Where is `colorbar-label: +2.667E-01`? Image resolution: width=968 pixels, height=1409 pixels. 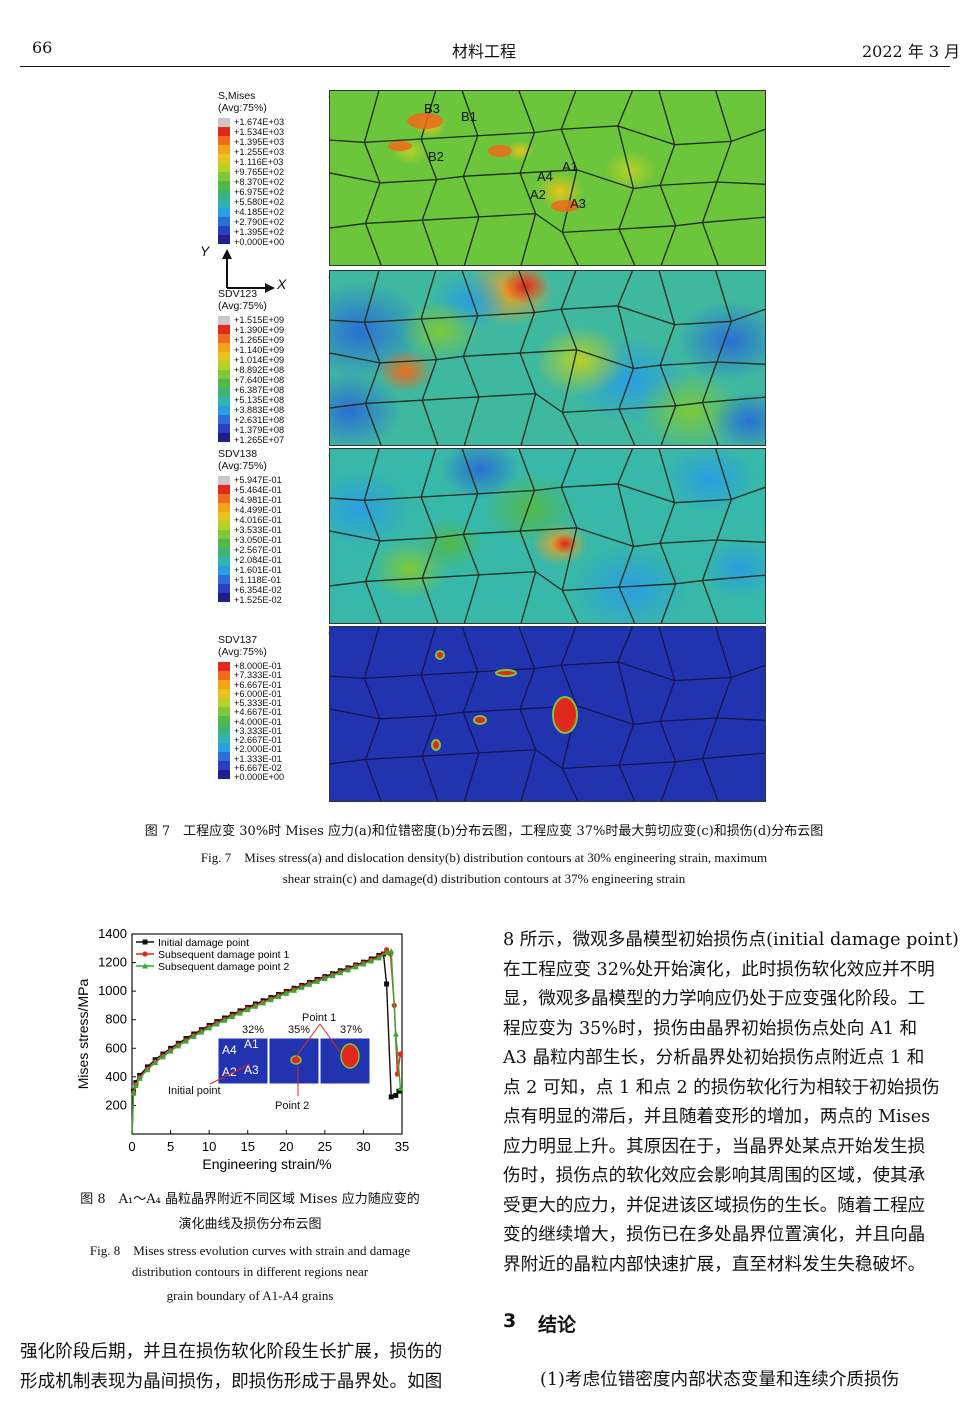
colorbar-label: +2.667E-01 is located at coordinates (258, 740).